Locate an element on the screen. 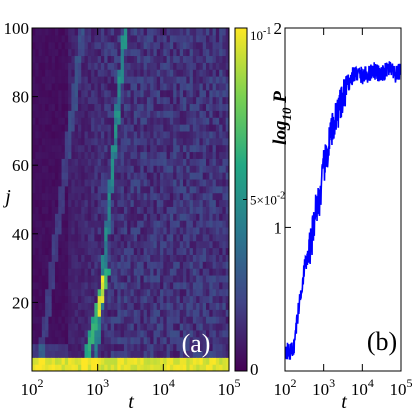 This screenshot has width=415, height=415. colorbar-tick-label: 10-1 is located at coordinates (260, 34).